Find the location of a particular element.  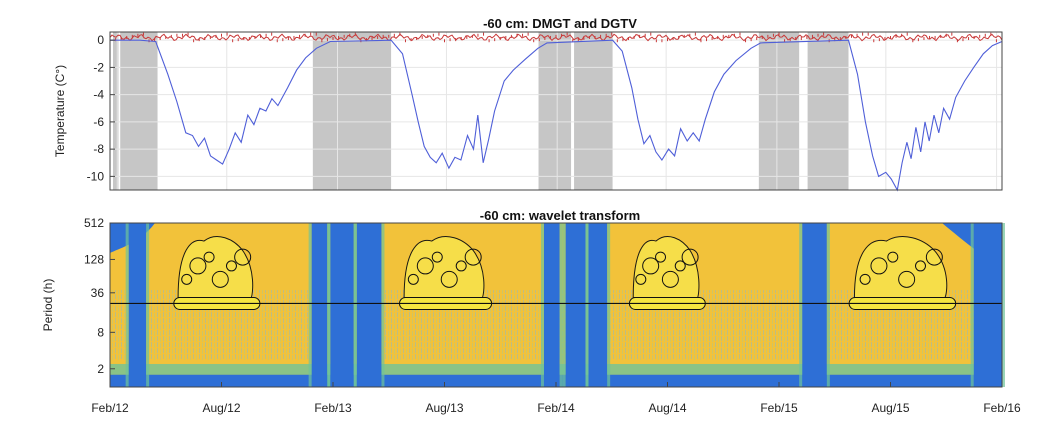

top-y-ticks: 0 -2 -4 -6 -8 -10 is located at coordinates (101, 108).